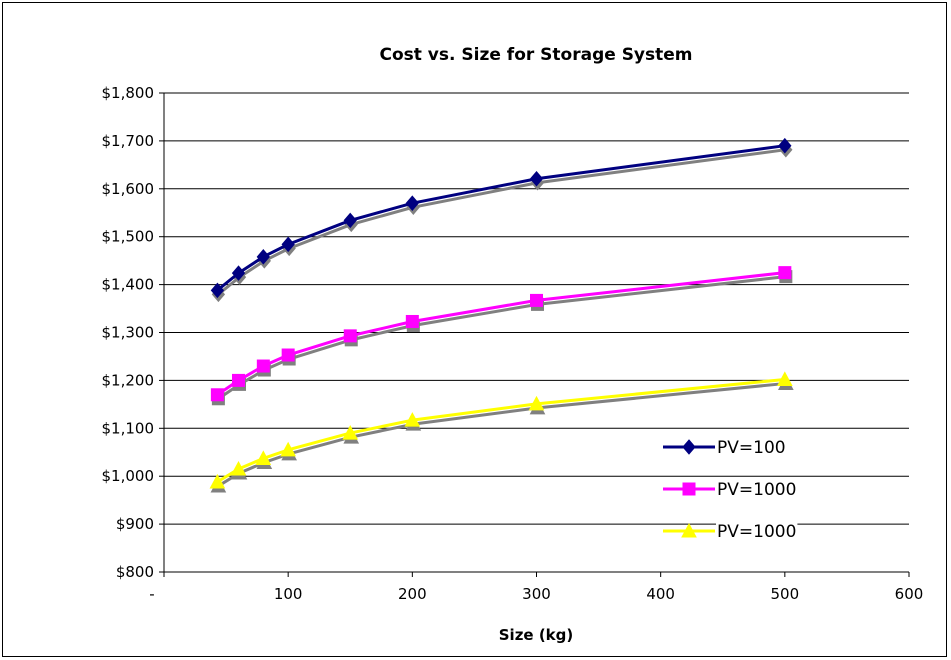 The image size is (951, 660). Describe the element at coordinates (128, 285) in the screenshot. I see `y-tick-label: $1,400` at that location.